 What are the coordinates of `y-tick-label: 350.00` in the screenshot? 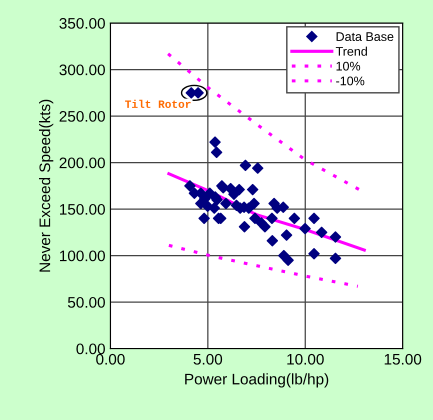 It's located at (82, 23).